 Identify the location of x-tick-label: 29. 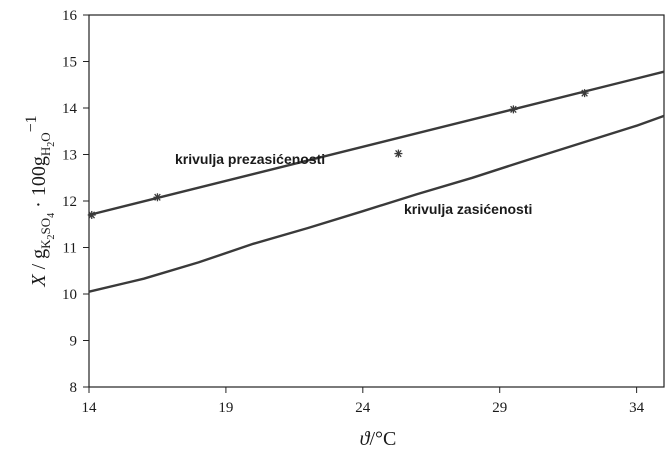
(499, 408).